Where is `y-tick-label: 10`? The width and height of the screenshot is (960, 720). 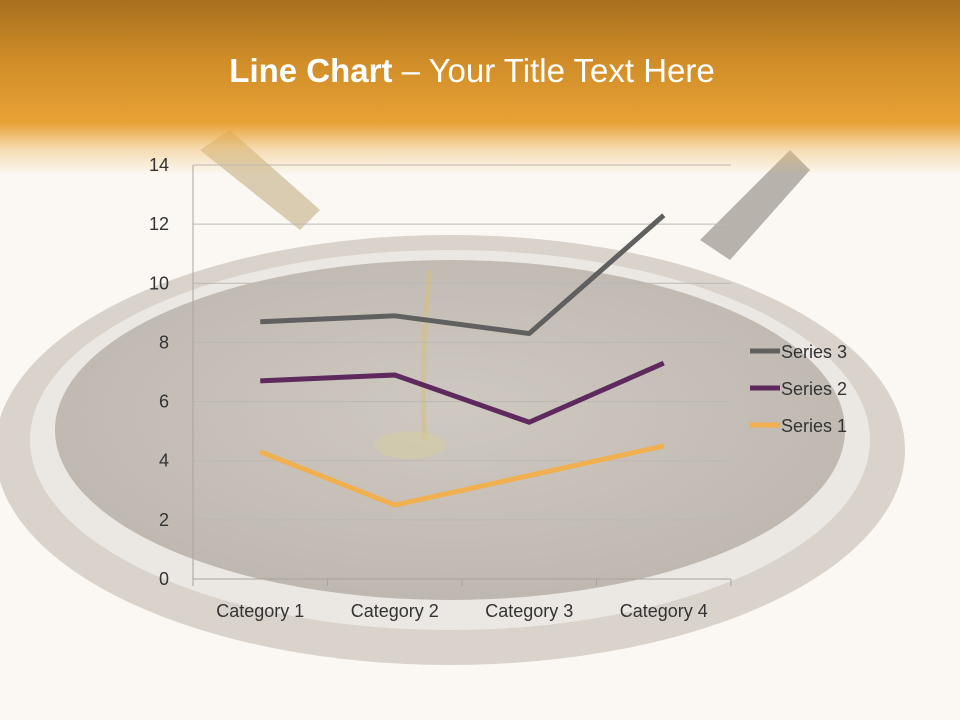 y-tick-label: 10 is located at coordinates (159, 283).